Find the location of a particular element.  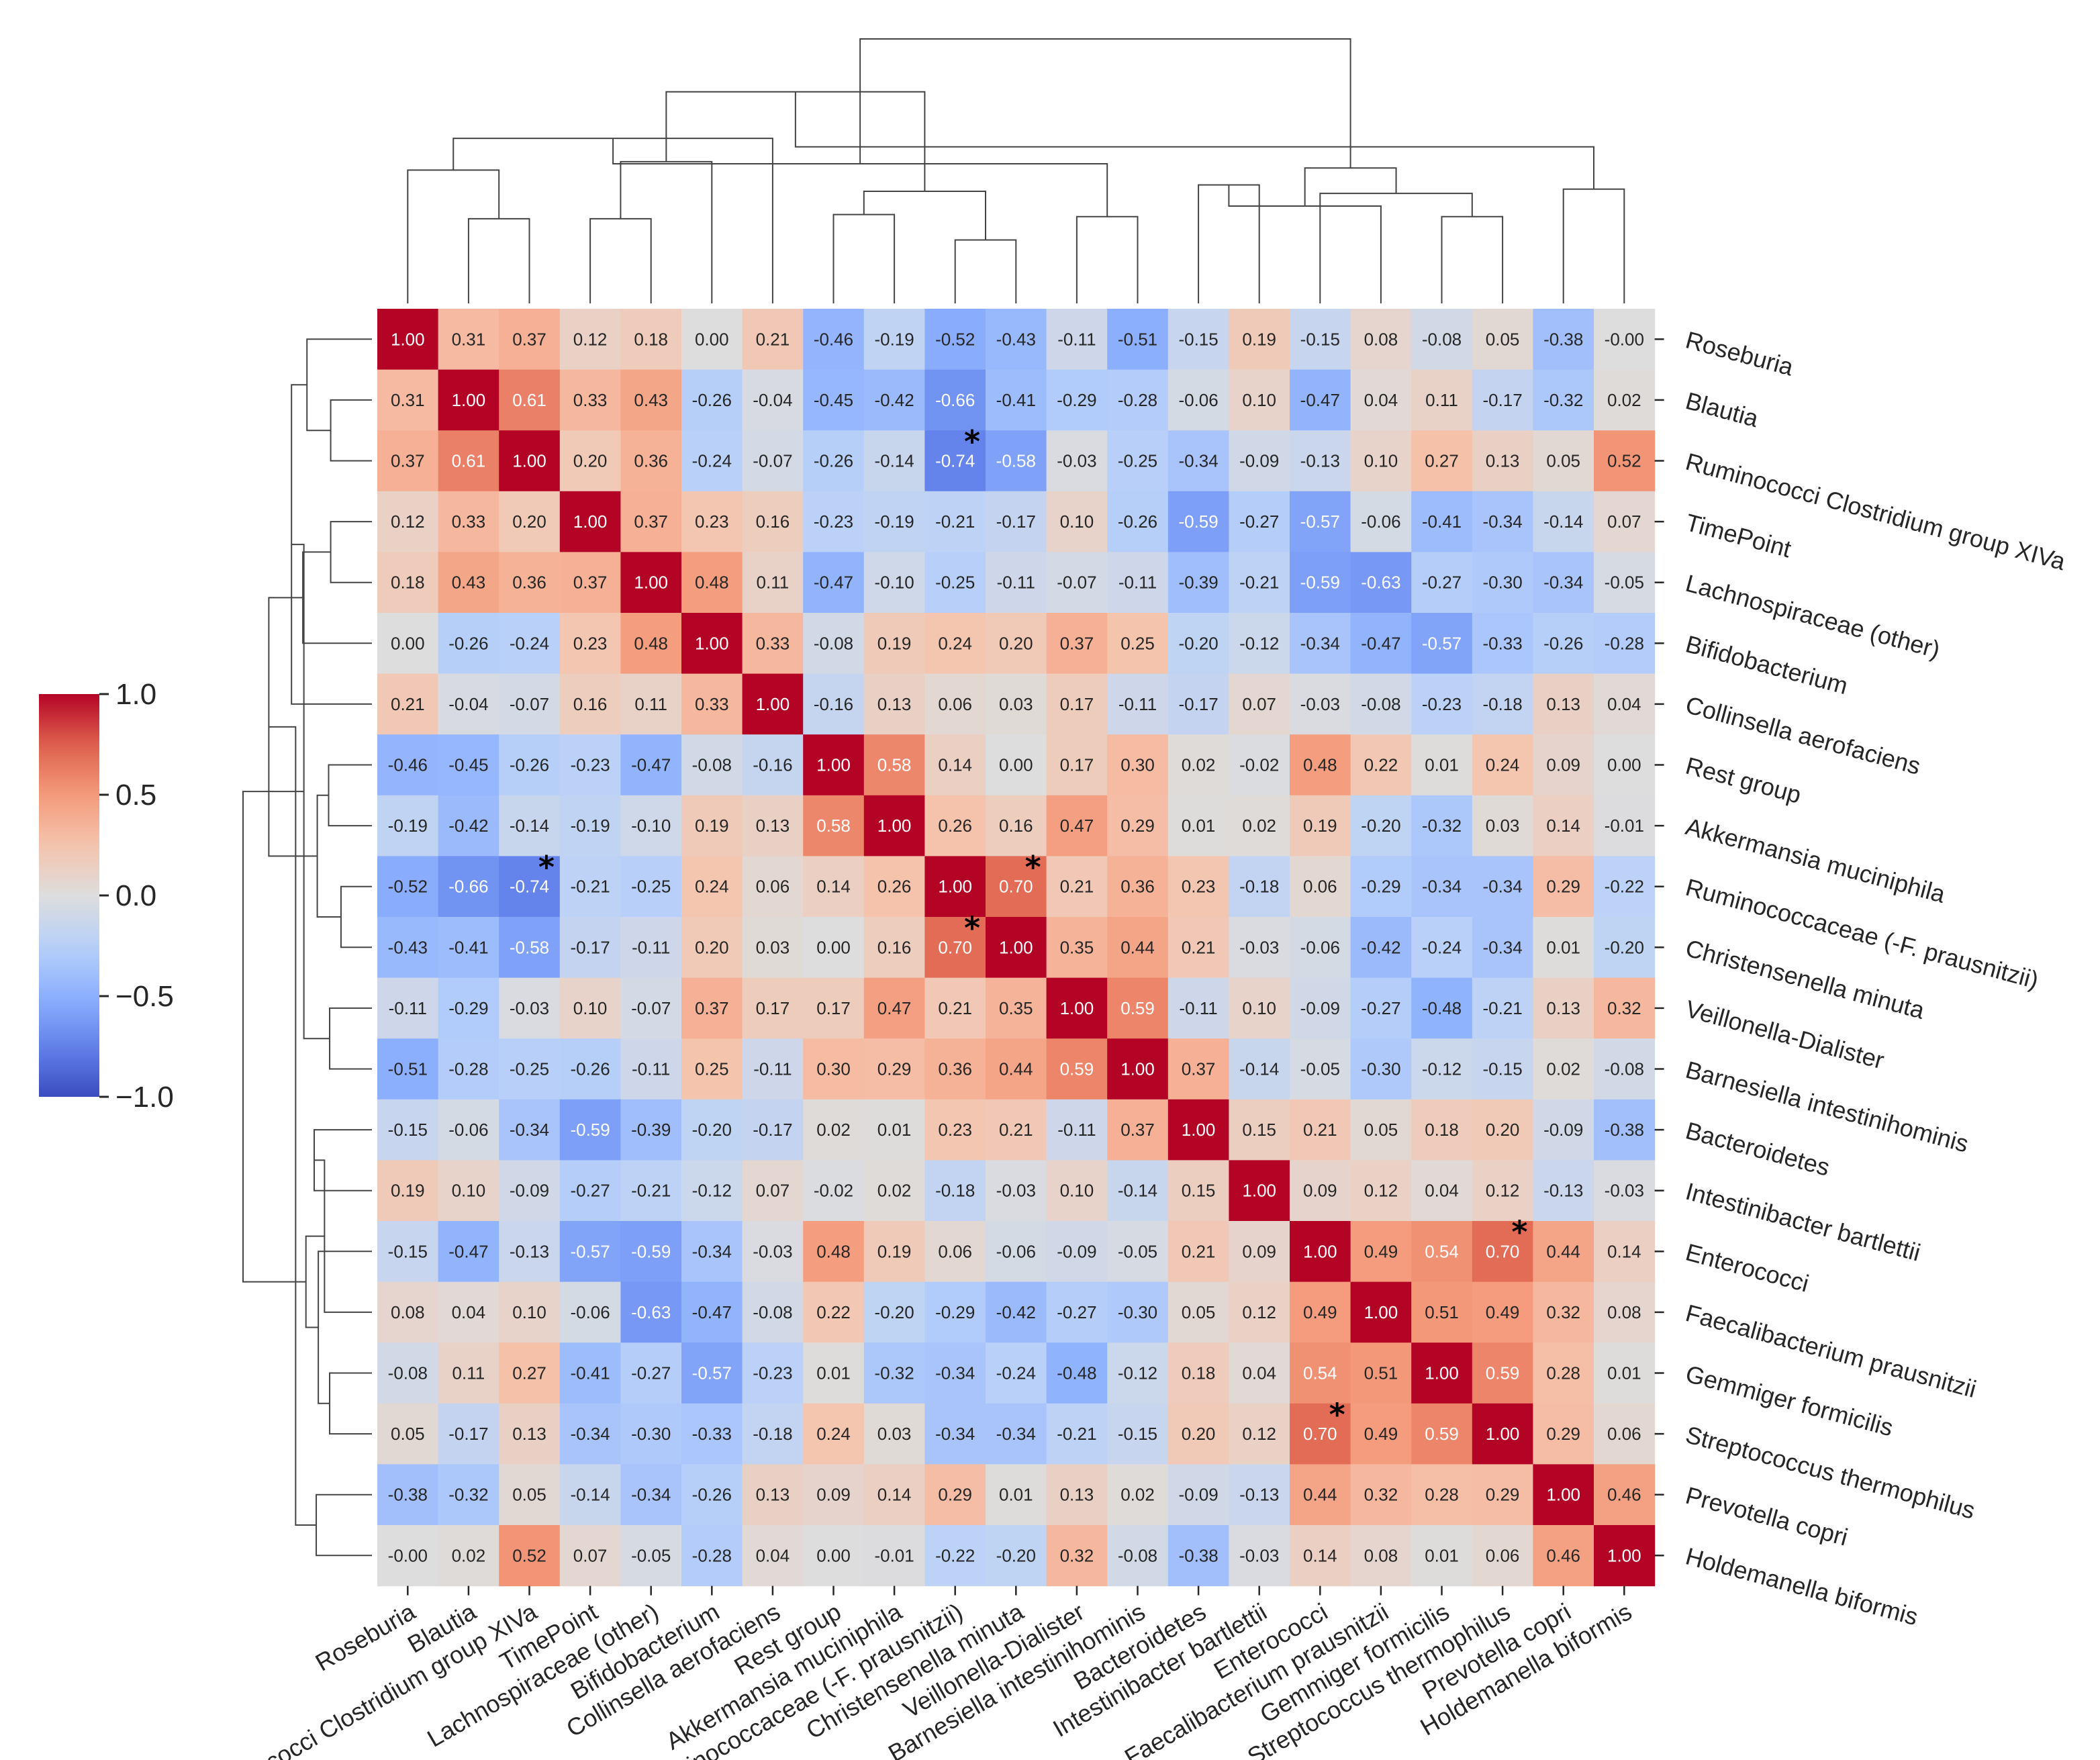

cell-value: 0.10 is located at coordinates (1077, 521).